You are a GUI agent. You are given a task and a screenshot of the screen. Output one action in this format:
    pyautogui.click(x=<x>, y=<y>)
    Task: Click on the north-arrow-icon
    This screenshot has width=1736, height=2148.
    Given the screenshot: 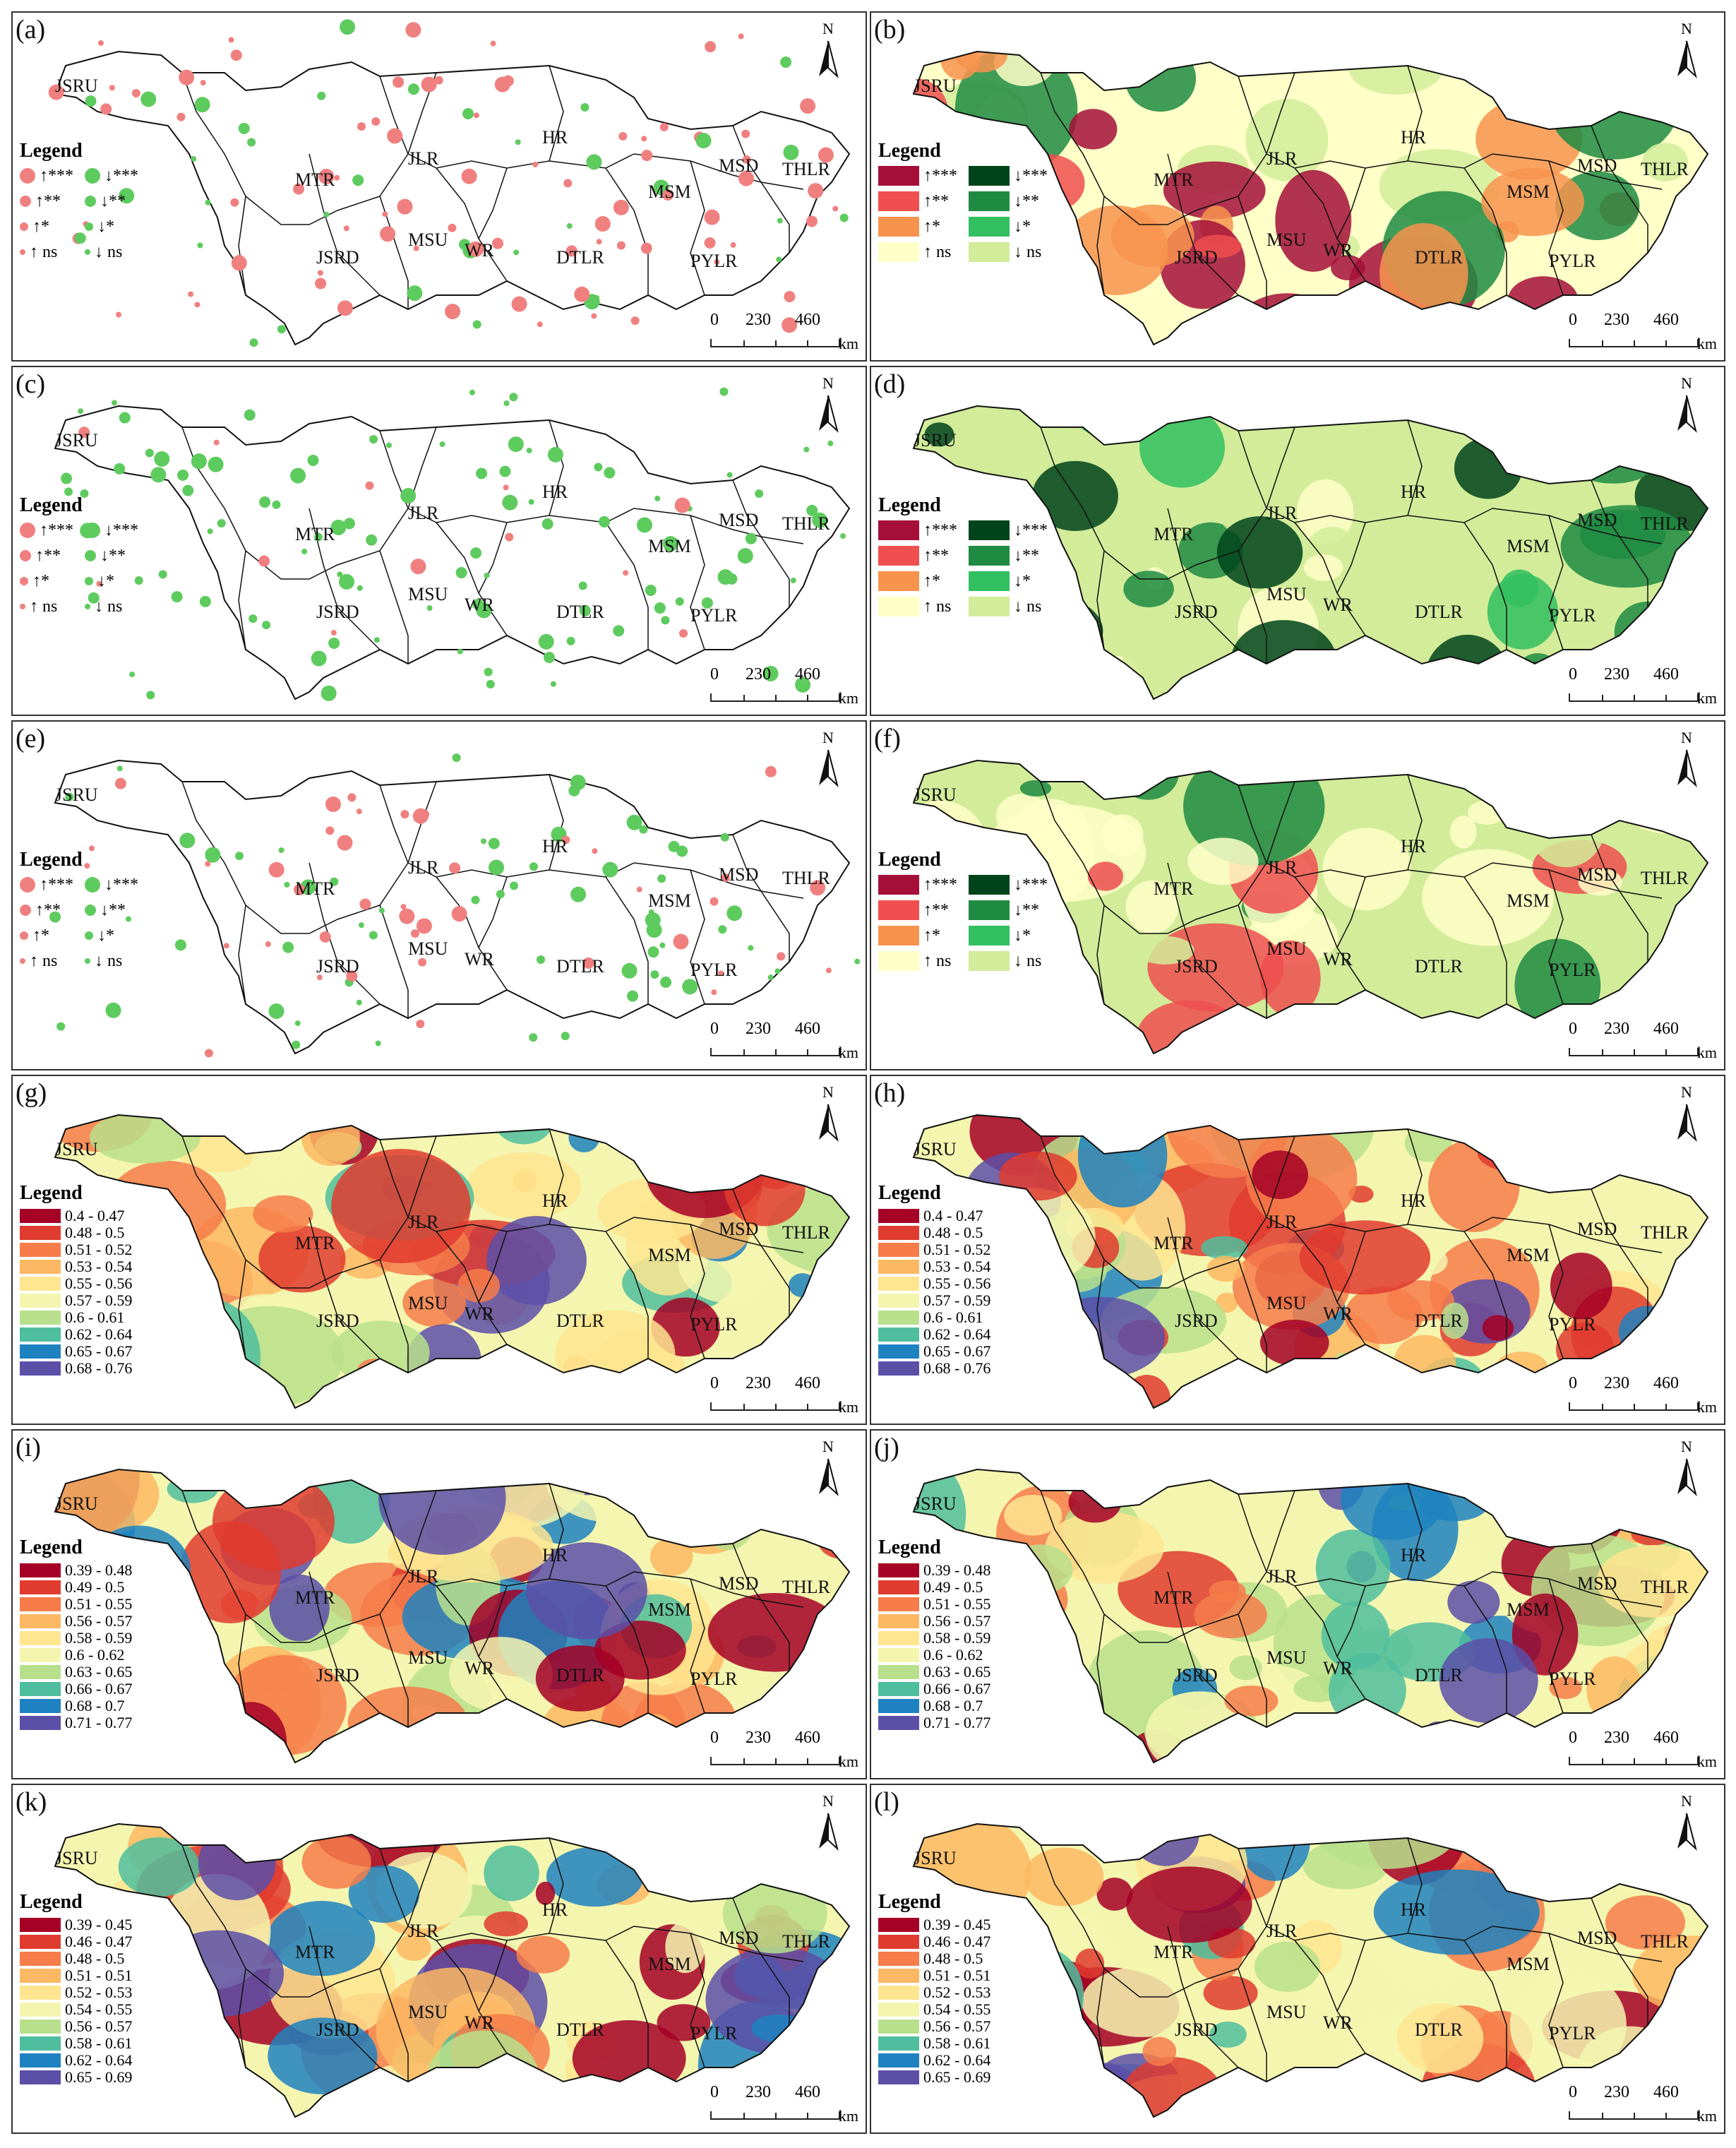 What is the action you would take?
    pyautogui.click(x=829, y=59)
    